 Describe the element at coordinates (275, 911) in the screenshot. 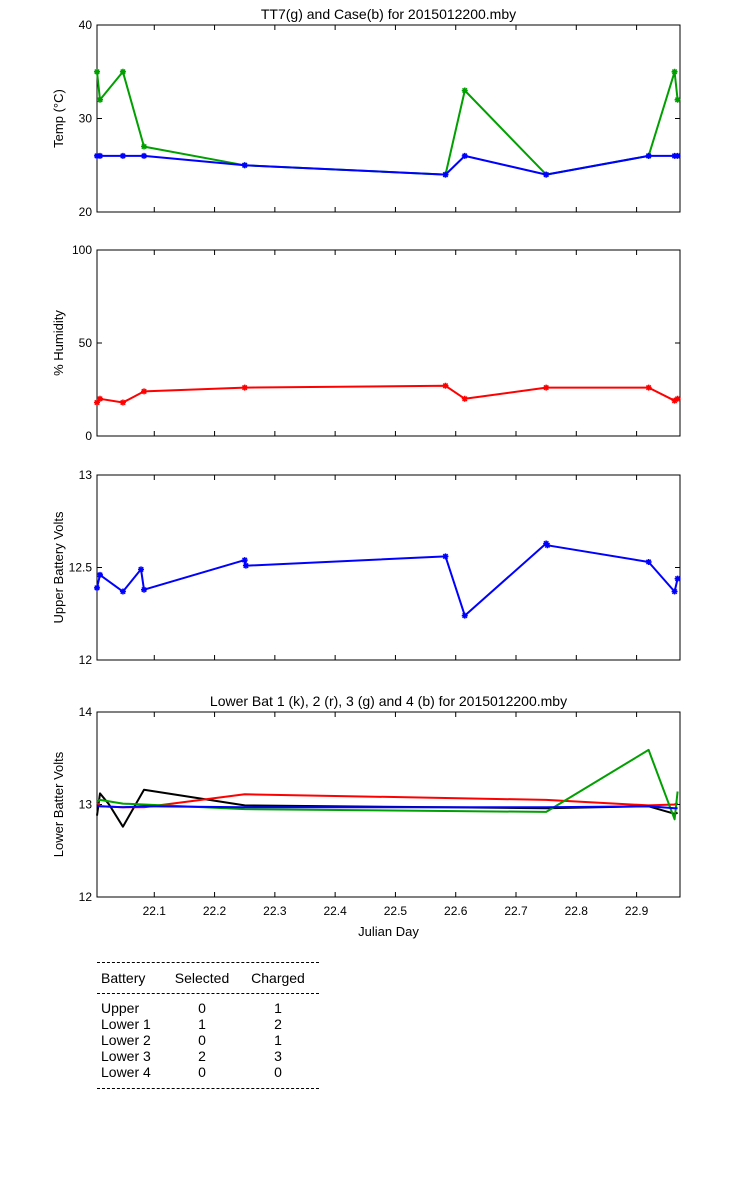

I see `x-tick-label: 22.3` at that location.